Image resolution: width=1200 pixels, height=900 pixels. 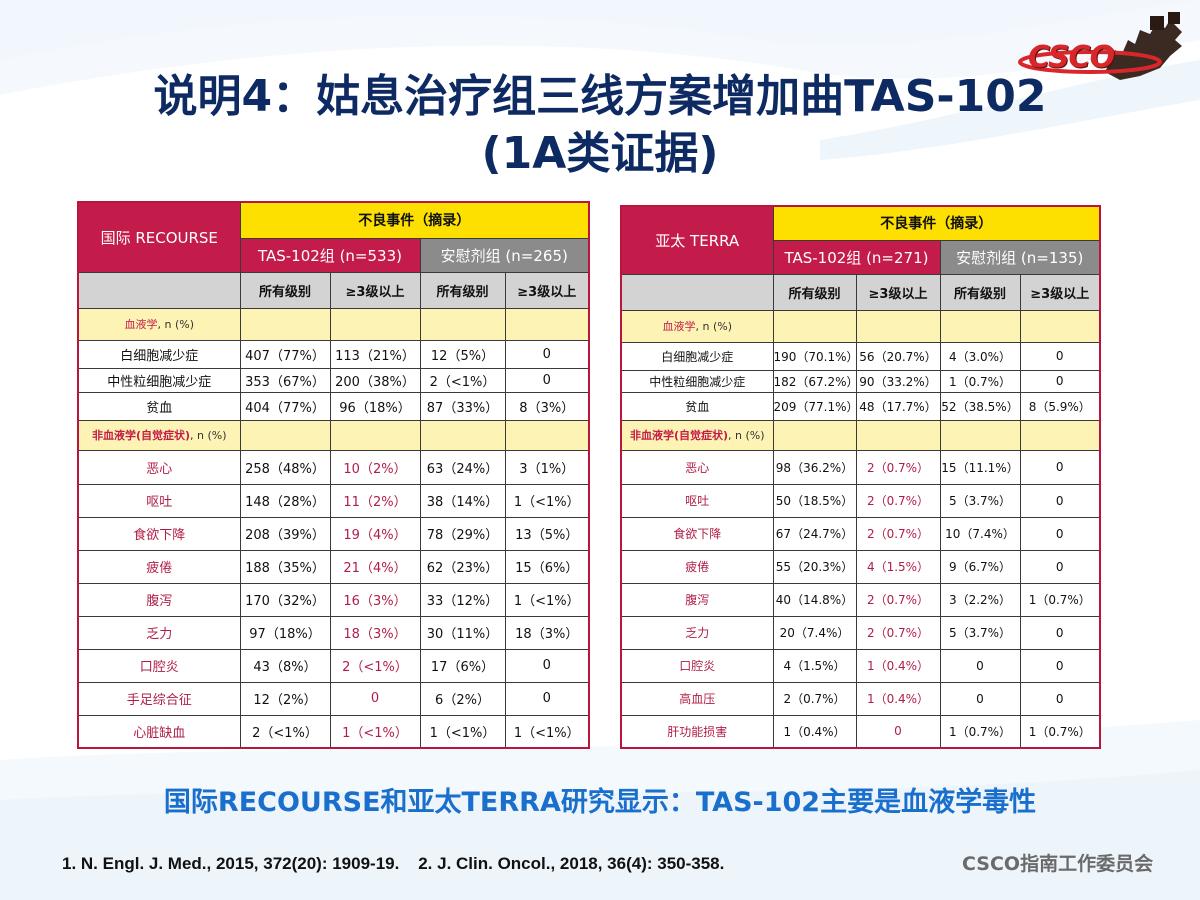 I want to click on ae-value-cell: 258（48%）, so click(x=285, y=467).